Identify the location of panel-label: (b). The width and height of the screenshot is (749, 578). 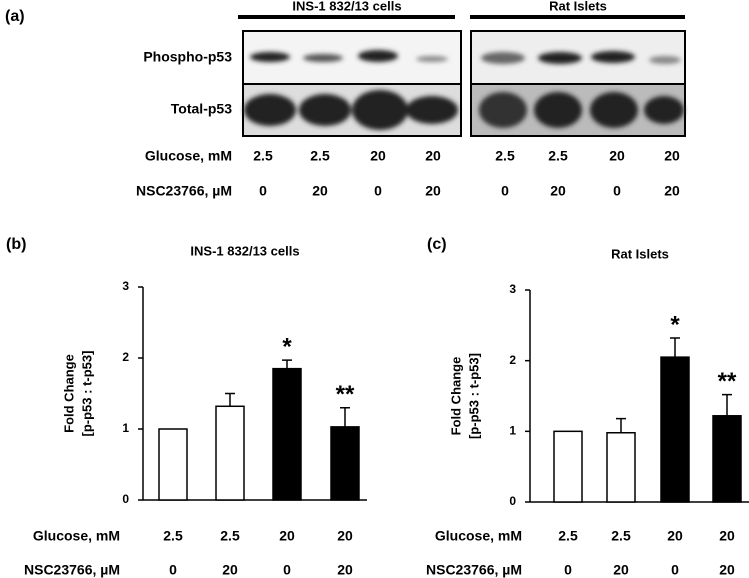
(16, 244).